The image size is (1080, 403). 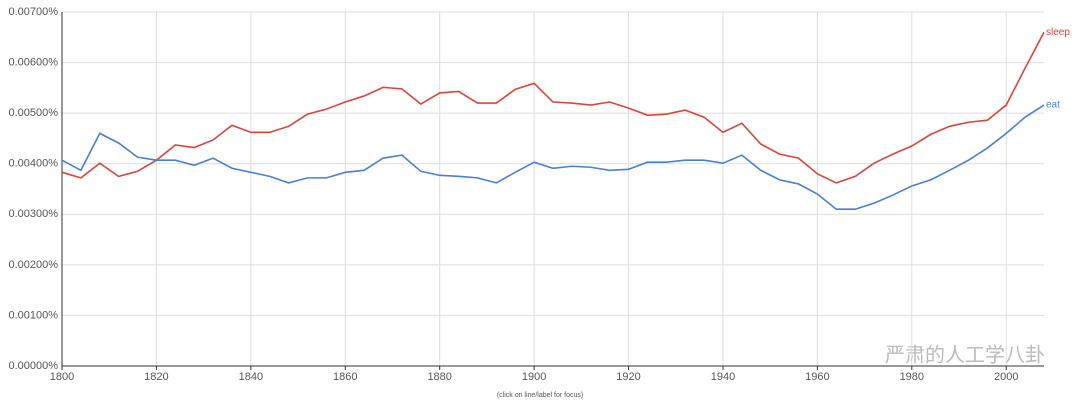 What do you see at coordinates (33, 12) in the screenshot?
I see `y-tick-label: 0.00700%` at bounding box center [33, 12].